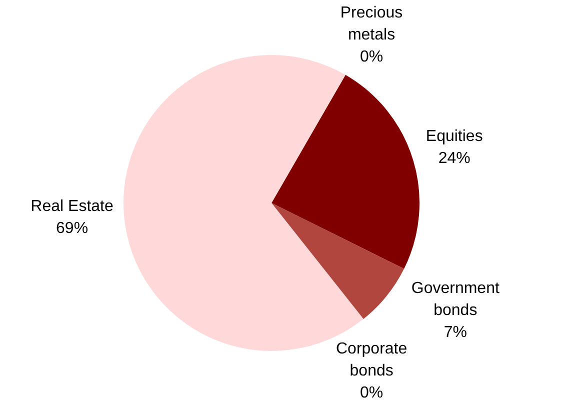 This screenshot has width=573, height=406. I want to click on data-label: 69%, so click(72, 229).